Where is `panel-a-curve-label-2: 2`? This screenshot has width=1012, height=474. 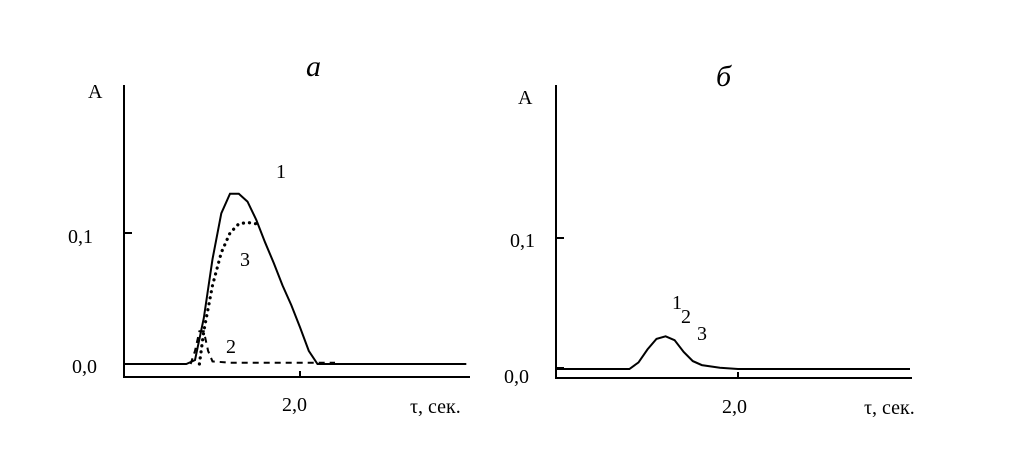
panel-a-curve-label-2: 2 is located at coordinates (231, 347).